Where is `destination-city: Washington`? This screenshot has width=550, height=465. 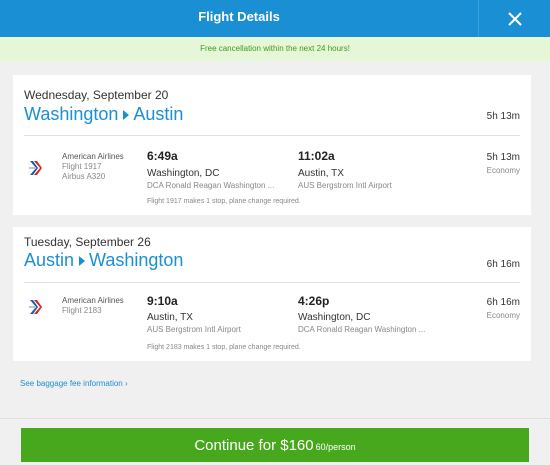
destination-city: Washington is located at coordinates (136, 260).